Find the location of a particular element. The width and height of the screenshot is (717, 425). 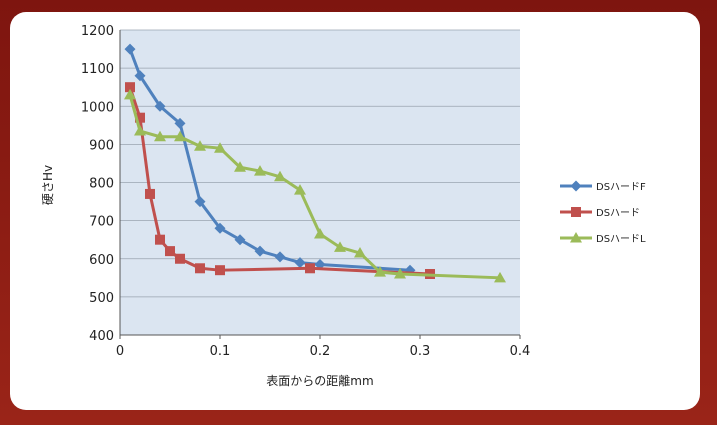

legend-item: DSハードF is located at coordinates (603, 186).